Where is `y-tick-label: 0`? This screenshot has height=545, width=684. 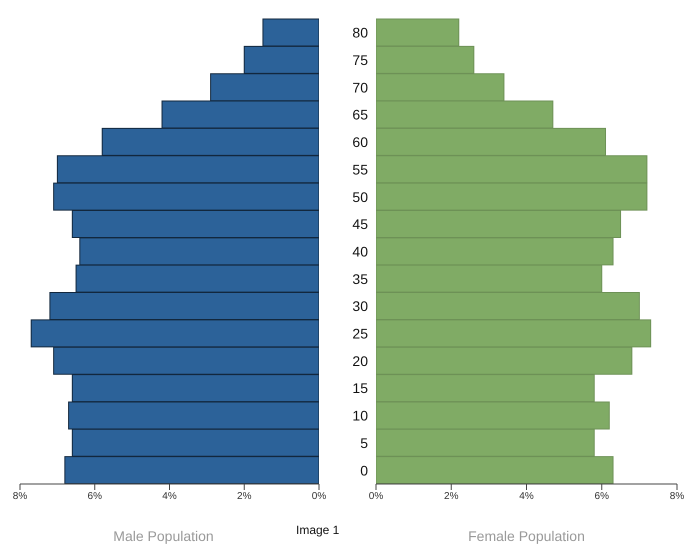 y-tick-label: 0 is located at coordinates (364, 470).